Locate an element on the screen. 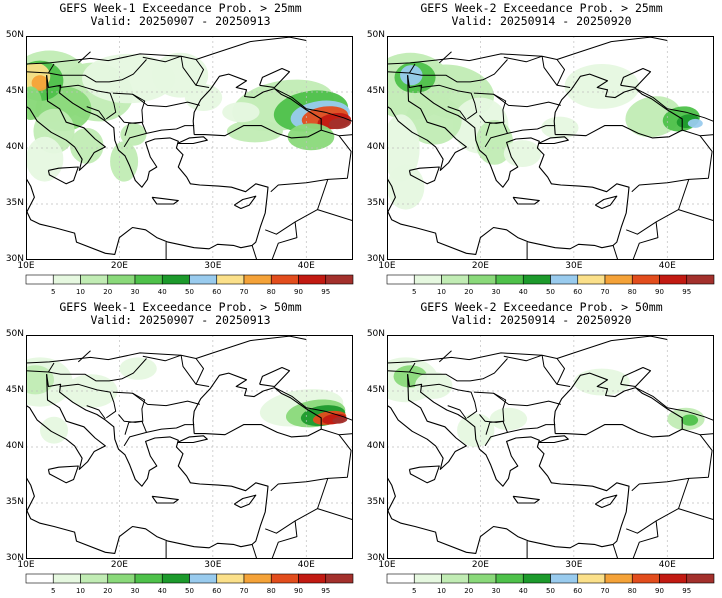  colorbar-label: 40 is located at coordinates (523, 591).